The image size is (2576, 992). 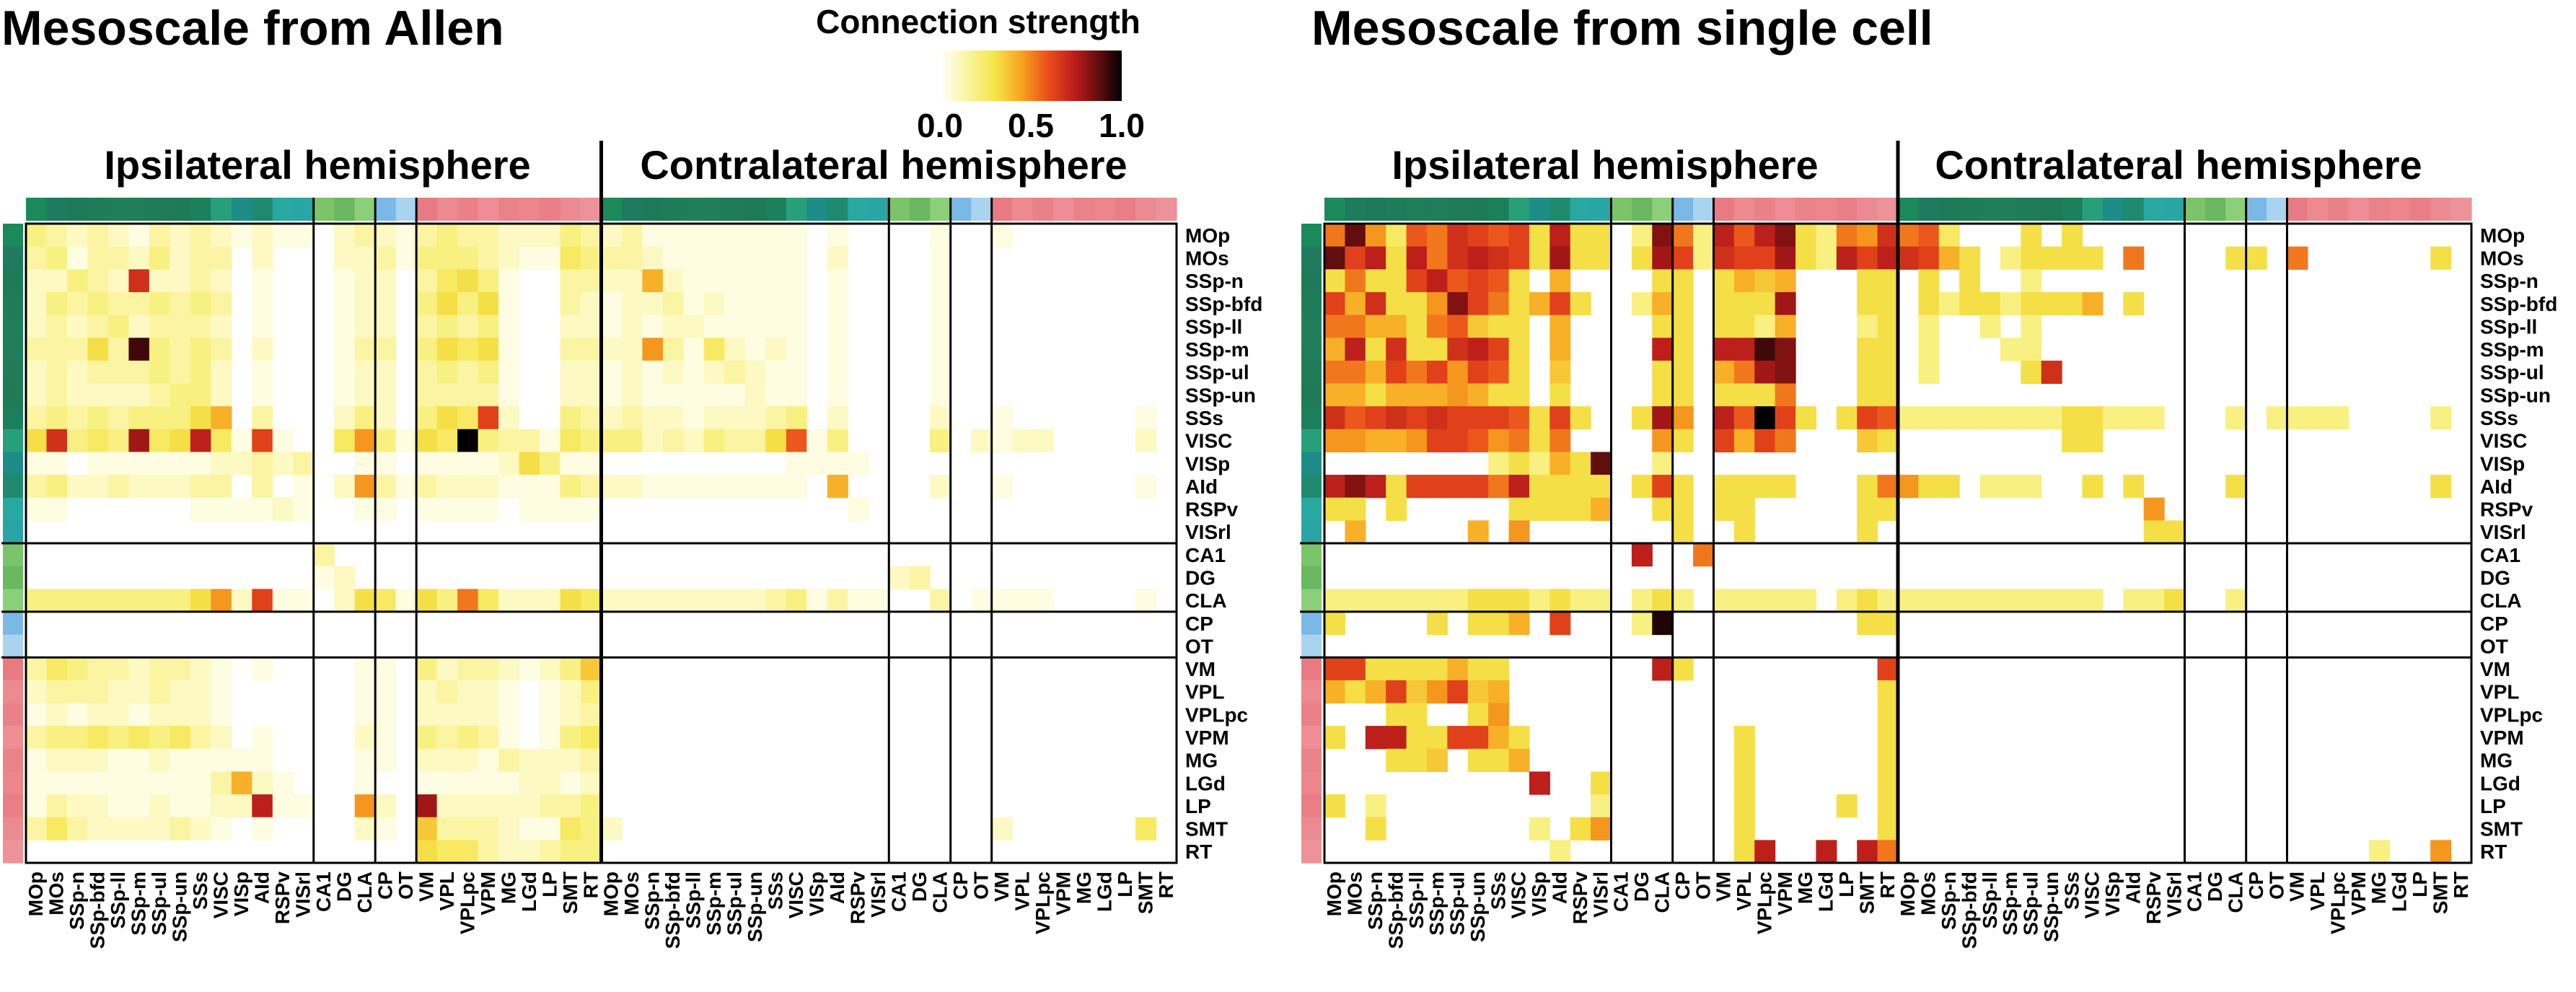 What do you see at coordinates (652, 901) in the screenshot?
I see `column-label-SSp-n-30: SSp-n` at bounding box center [652, 901].